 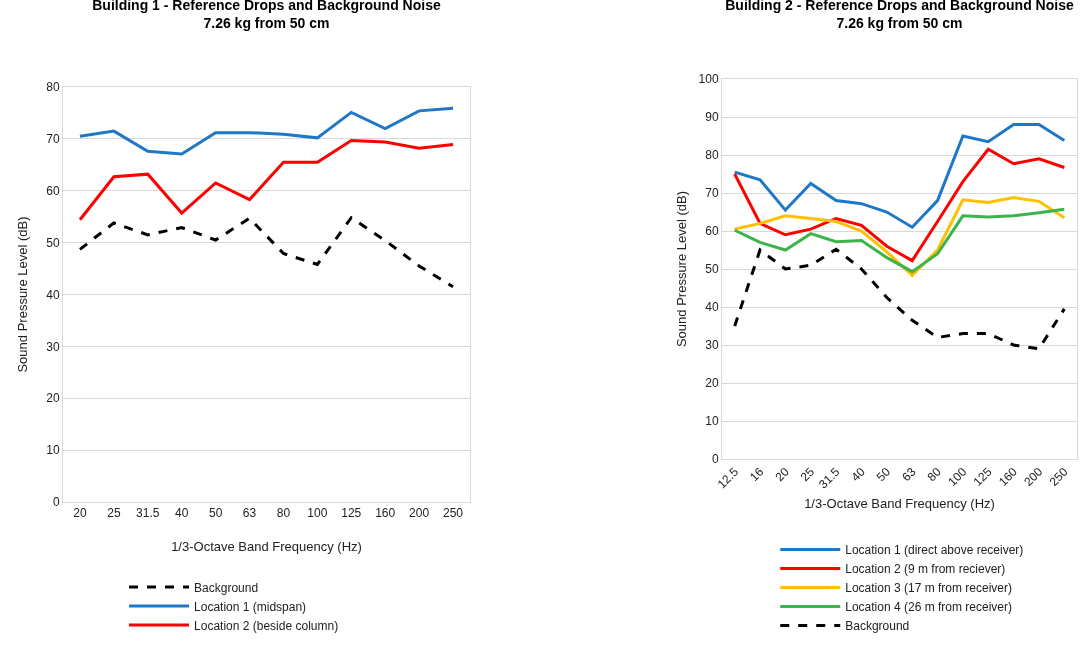 I want to click on y-tick-label: 100, so click(x=708, y=79).